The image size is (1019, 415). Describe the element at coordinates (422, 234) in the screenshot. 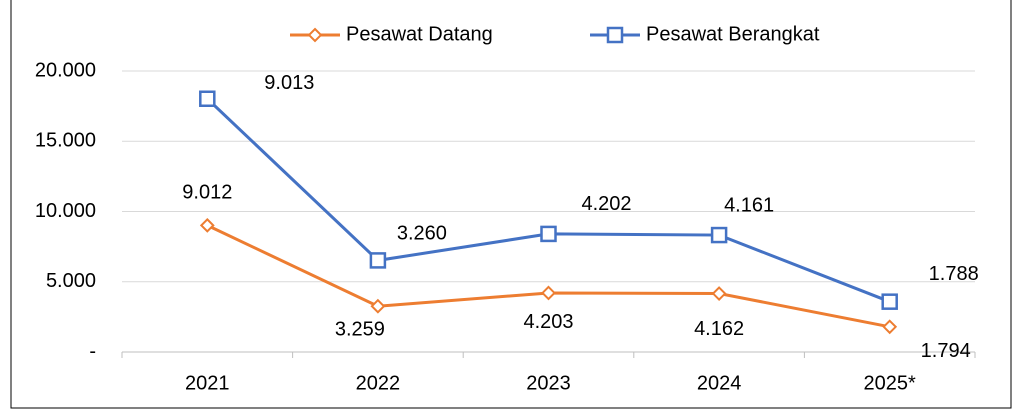

I see `data-label: 3.260` at that location.